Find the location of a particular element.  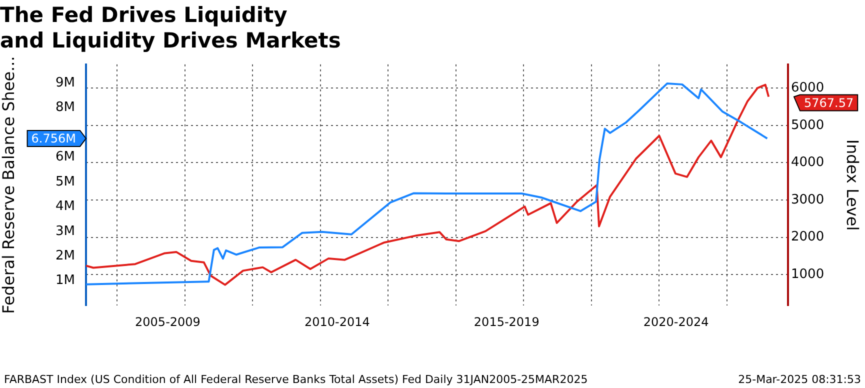

y2-axis-title: Index Level is located at coordinates (852, 185).